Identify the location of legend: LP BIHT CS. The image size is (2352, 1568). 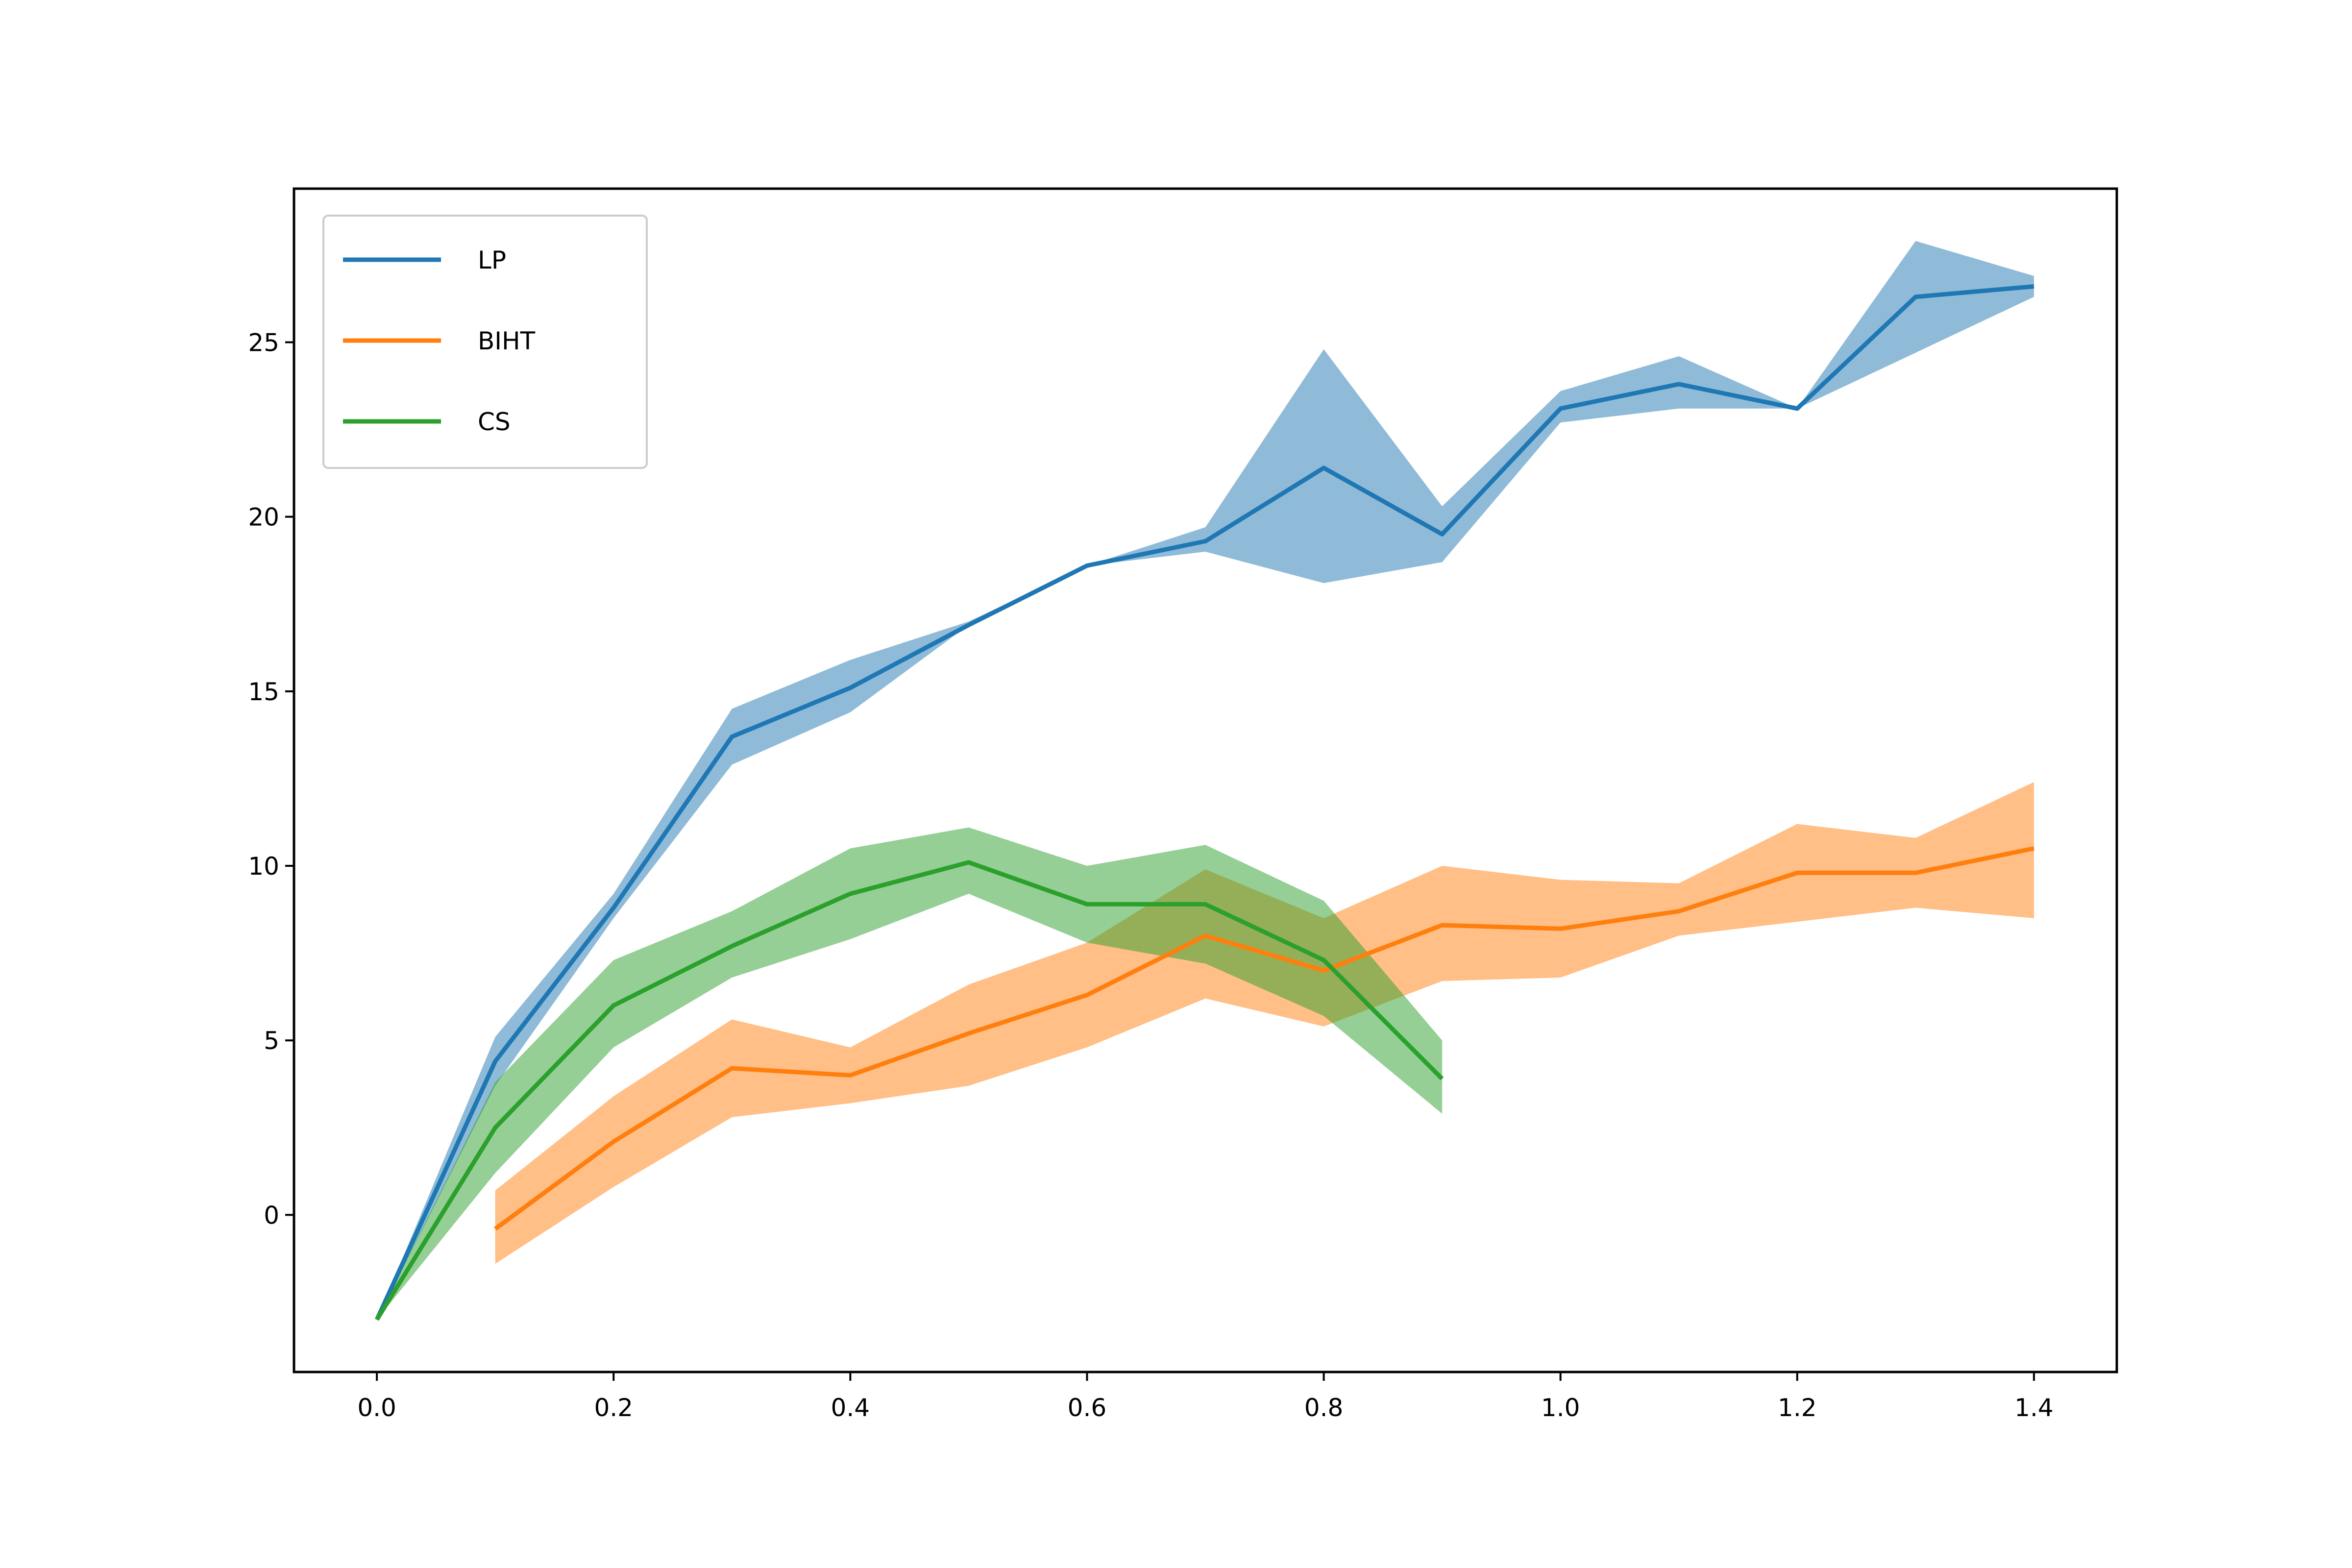
(485, 342).